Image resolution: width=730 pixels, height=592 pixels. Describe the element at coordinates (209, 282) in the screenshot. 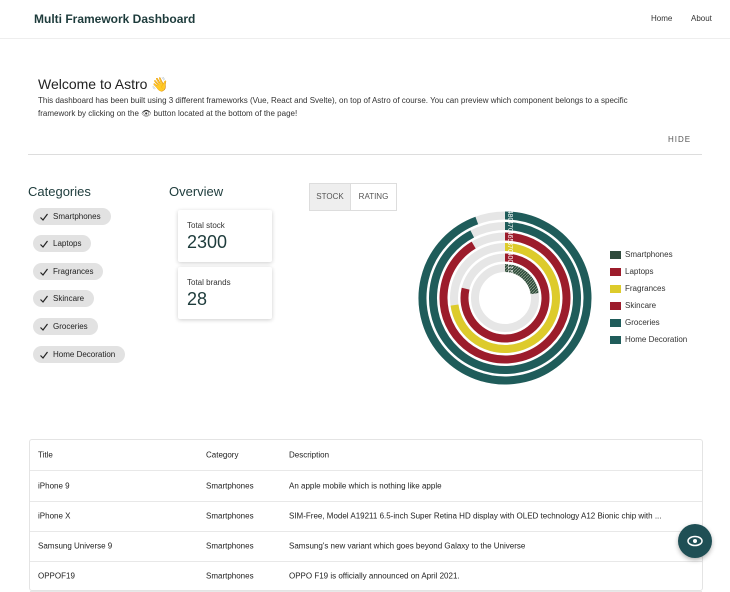

I see `stat-label: Total brands` at that location.